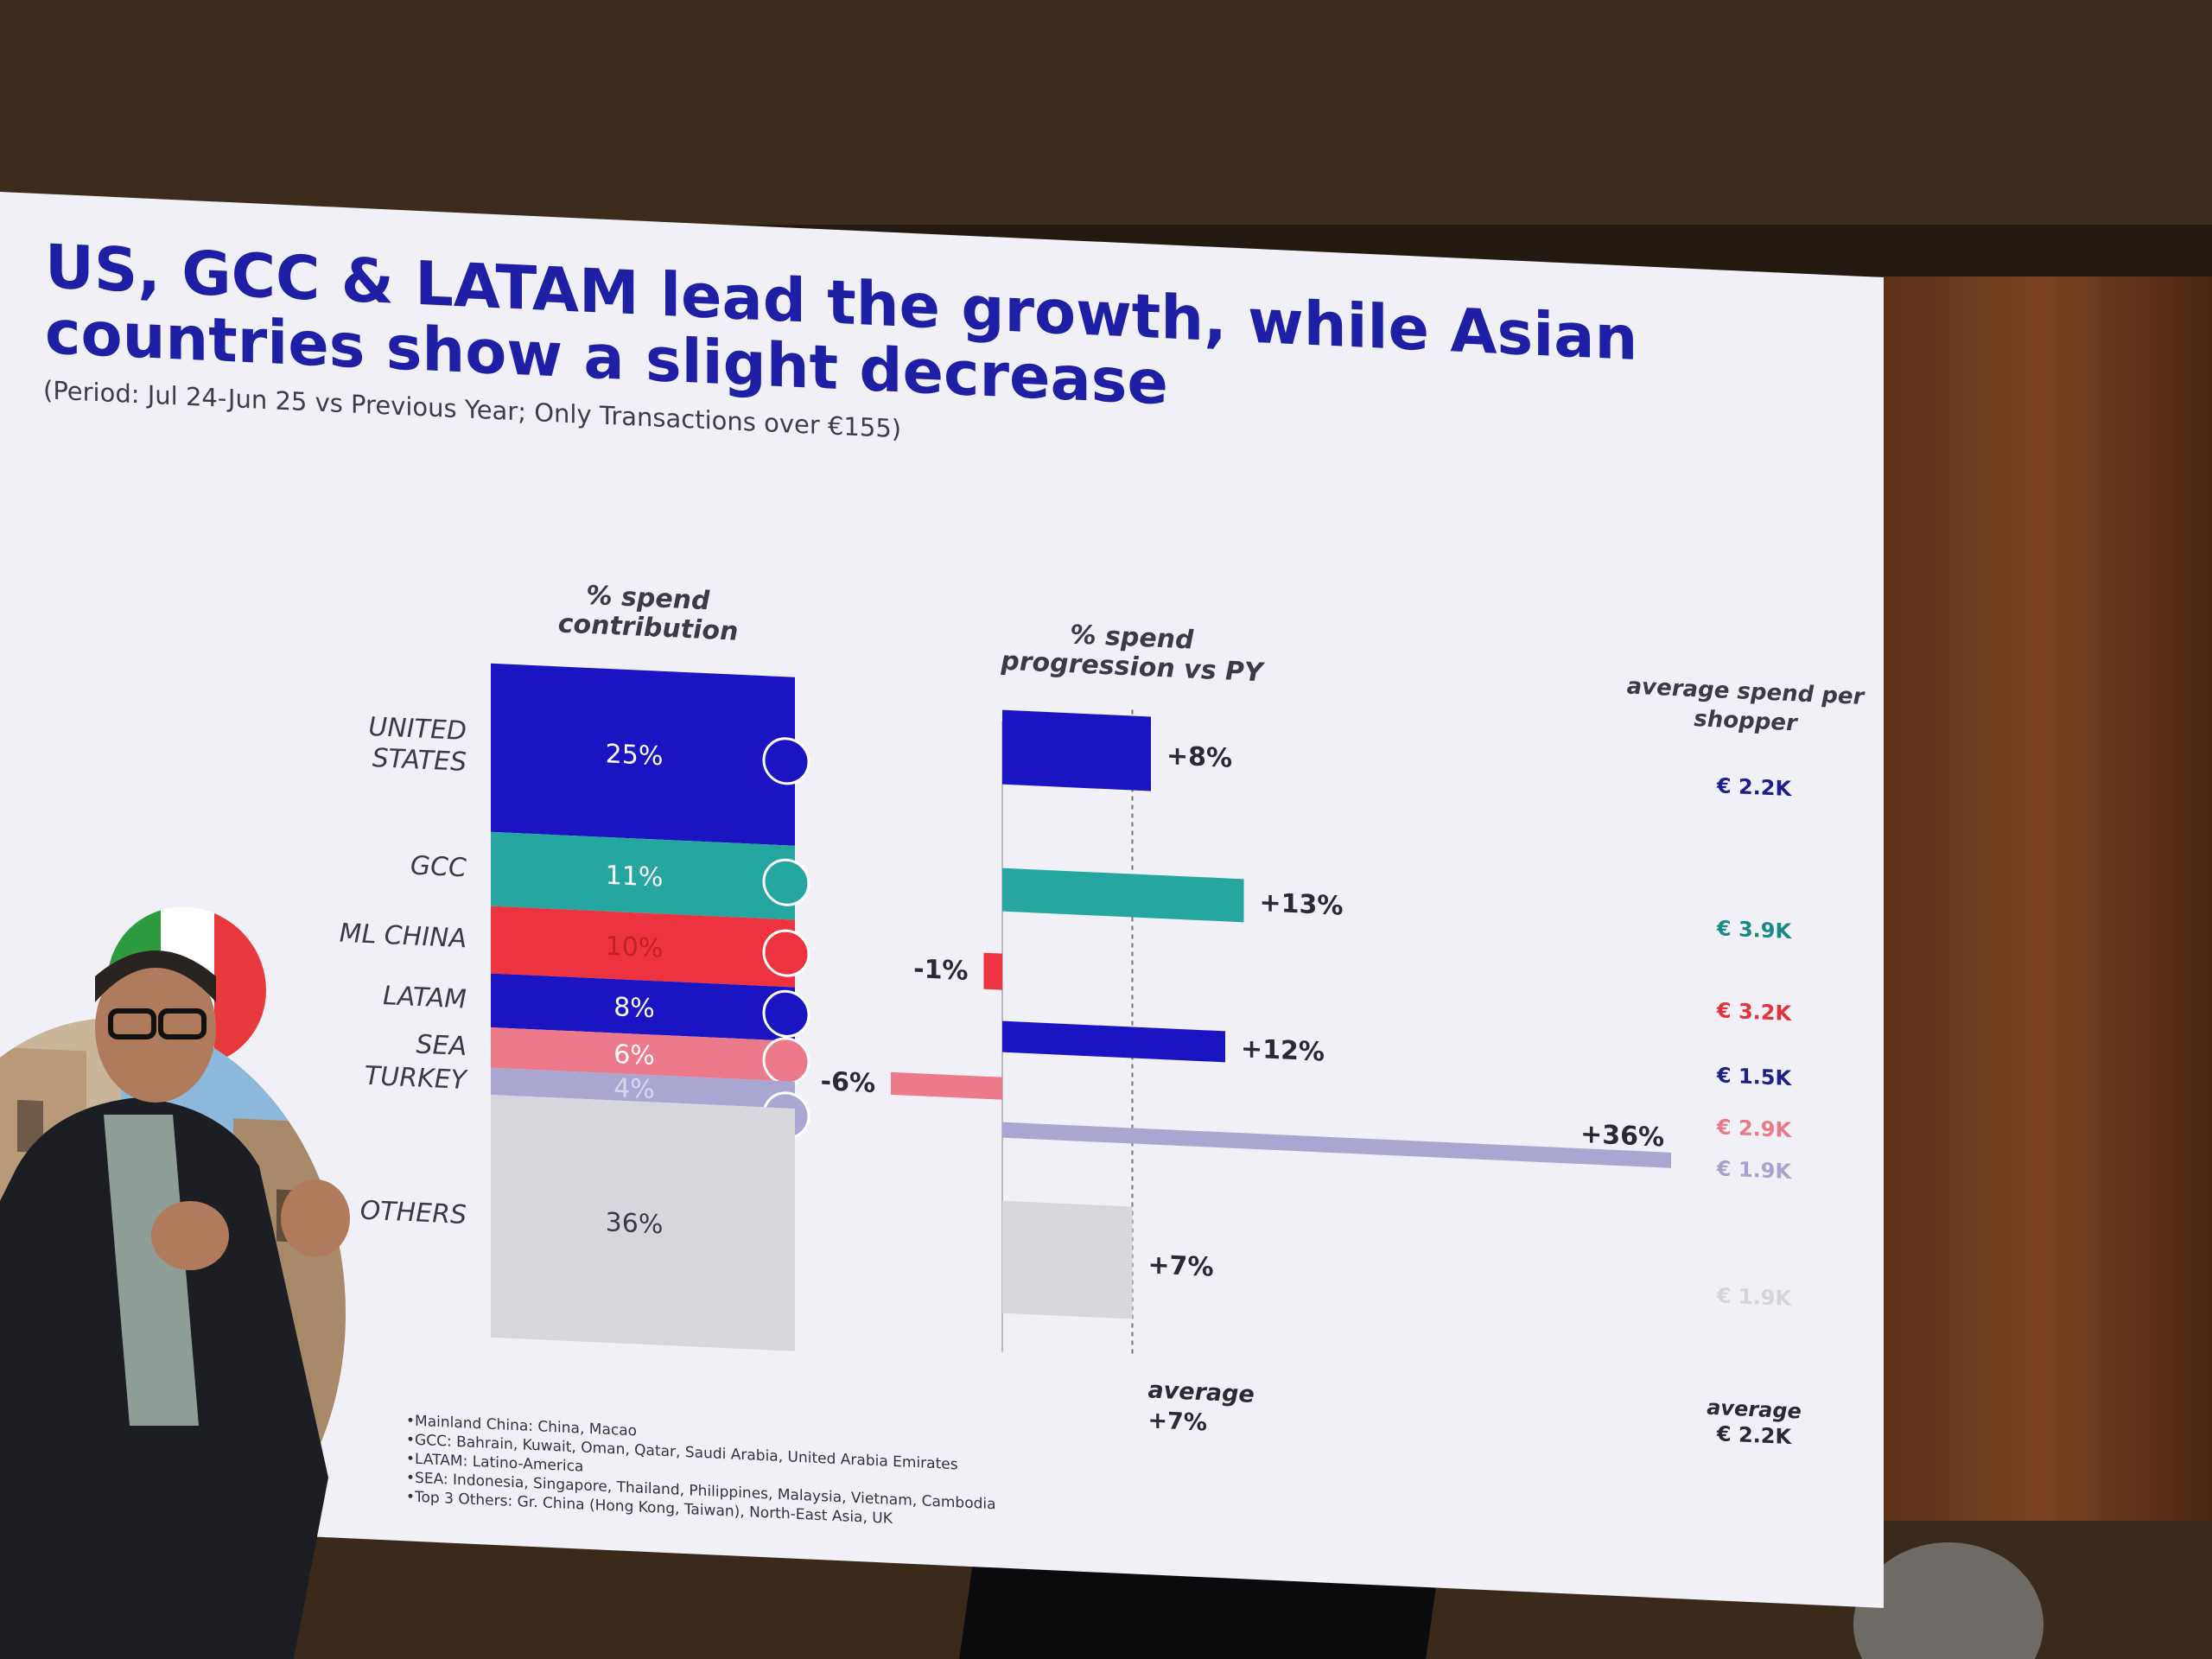 The width and height of the screenshot is (2212, 1659). Describe the element at coordinates (419, 760) in the screenshot. I see `category-label-united-states: STATES` at that location.